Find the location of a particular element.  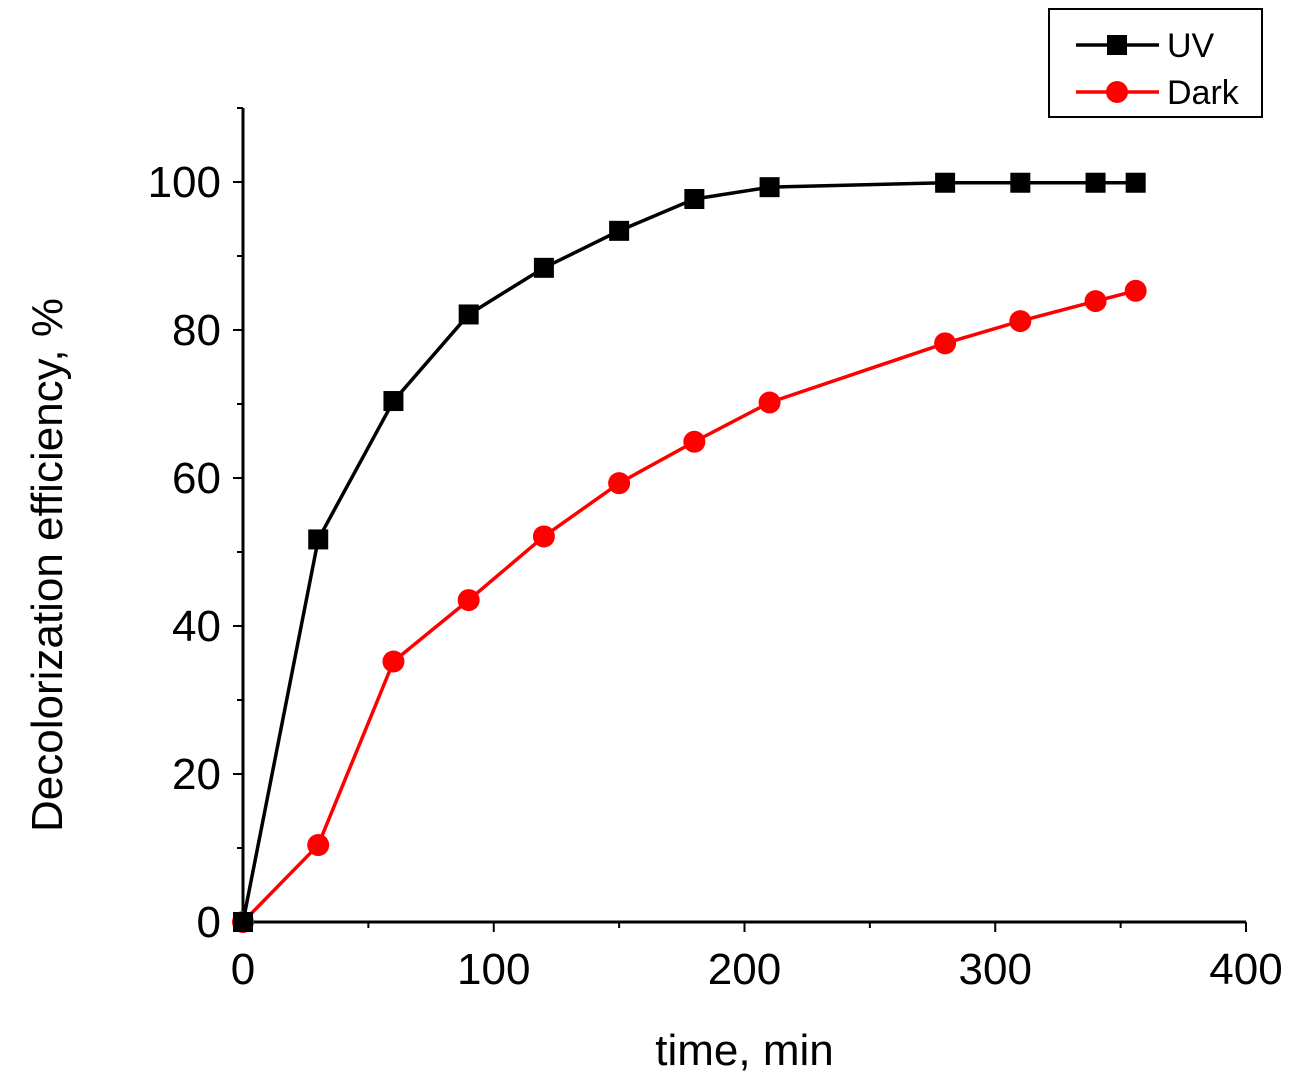

y-tick-label: 60 is located at coordinates (196, 478).